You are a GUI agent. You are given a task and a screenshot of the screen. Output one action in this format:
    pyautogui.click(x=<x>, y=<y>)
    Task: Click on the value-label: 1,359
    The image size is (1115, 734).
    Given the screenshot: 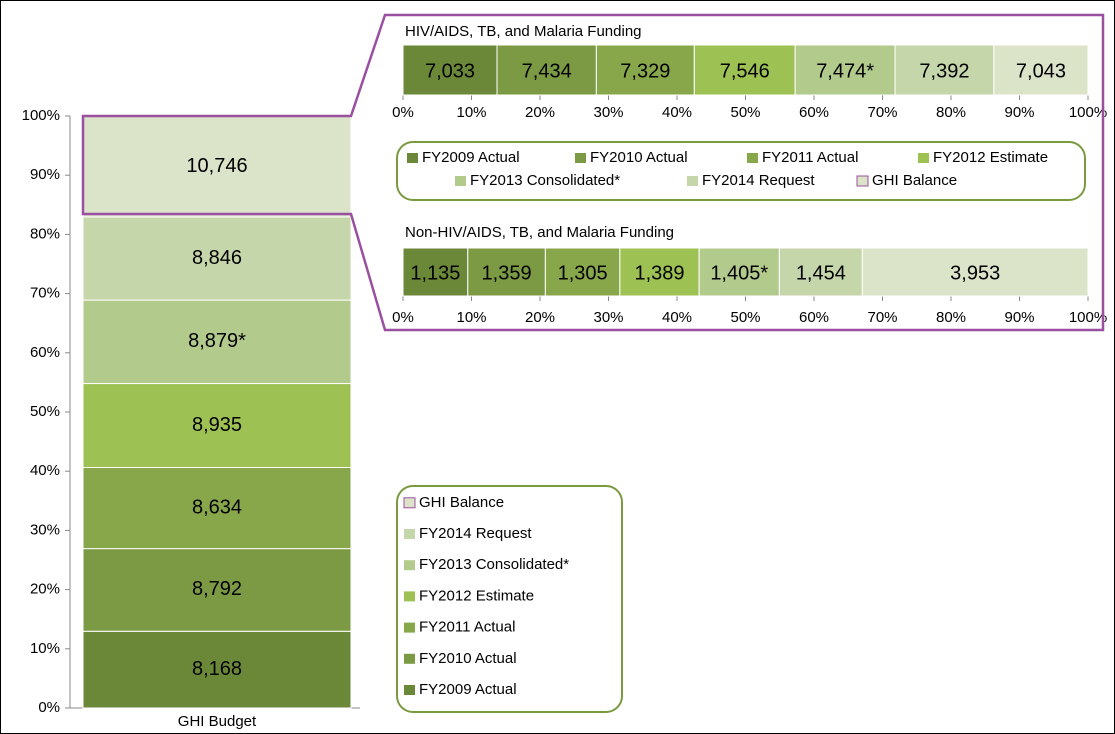 What is the action you would take?
    pyautogui.click(x=507, y=273)
    